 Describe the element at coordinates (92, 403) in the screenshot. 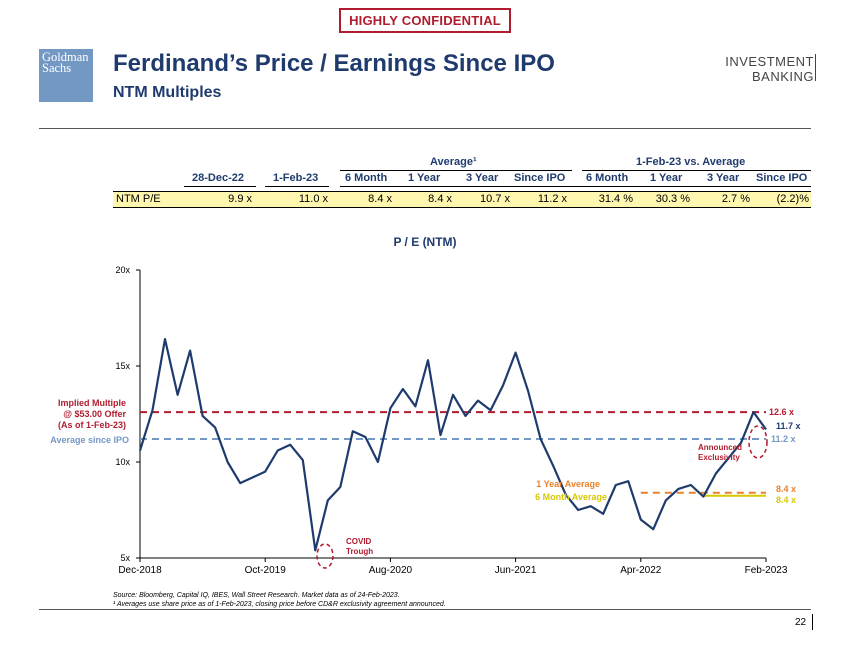

I see `implied-label-line-1: Implied Multiple` at that location.